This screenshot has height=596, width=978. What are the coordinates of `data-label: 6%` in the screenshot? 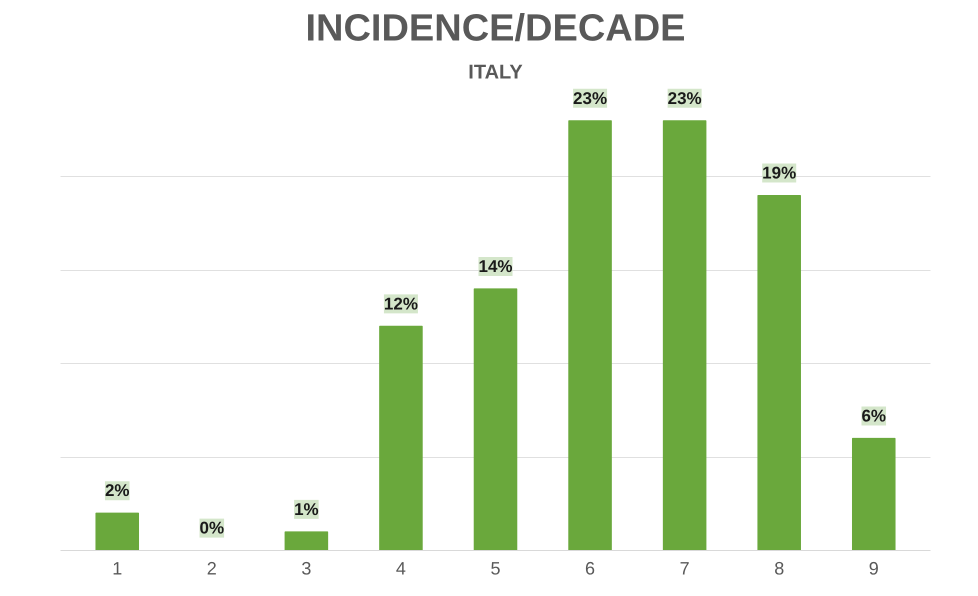 It's located at (873, 416).